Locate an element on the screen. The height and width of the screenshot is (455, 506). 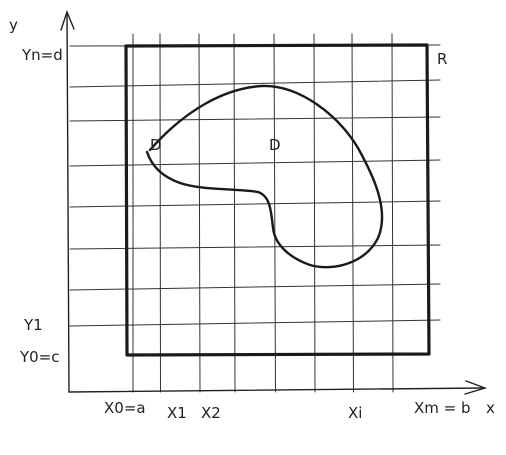
region-name-center-label: D is located at coordinates (275, 145).